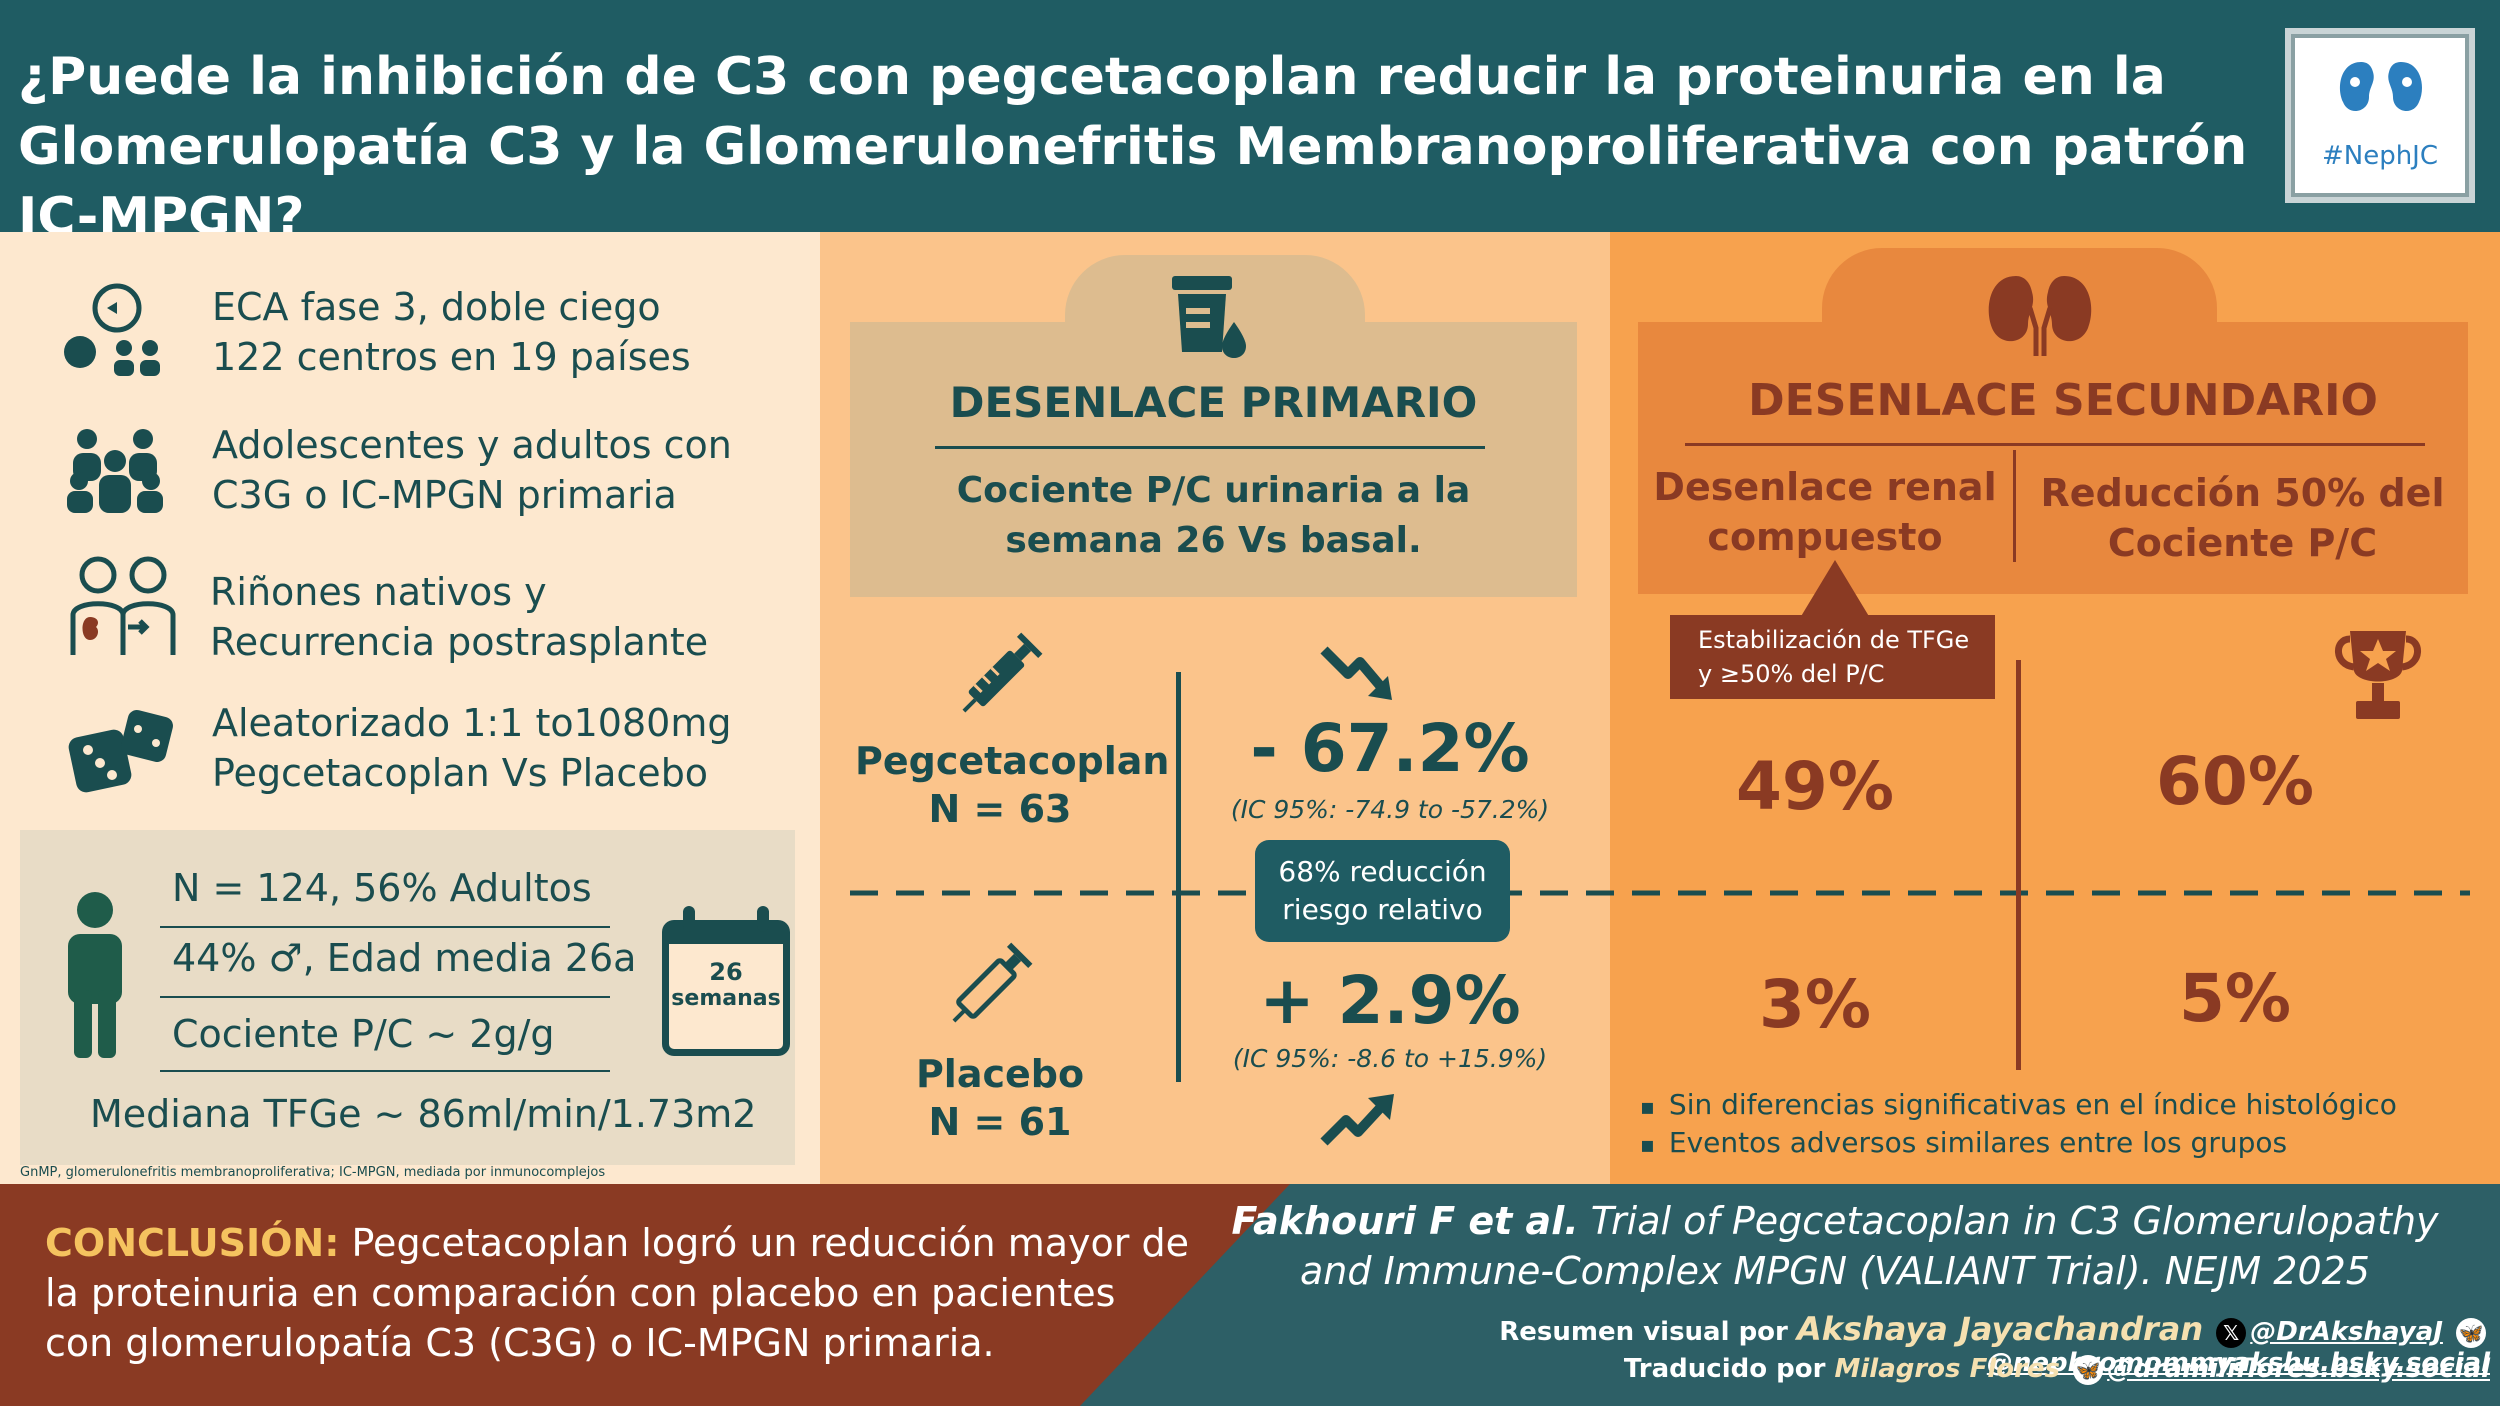 This screenshot has height=1406, width=2500. Describe the element at coordinates (1382, 871) in the screenshot. I see `rr-line1: 68% reducción` at that location.